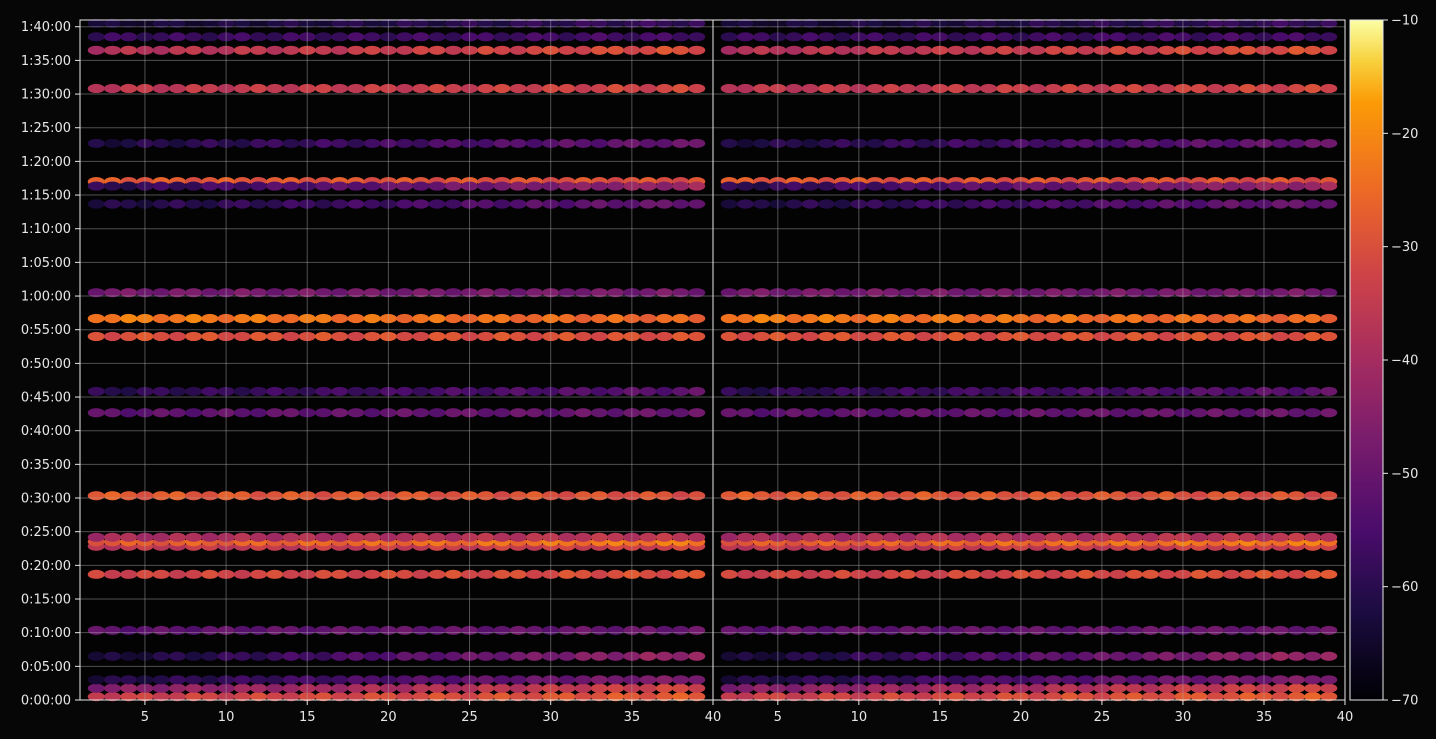 This screenshot has width=1436, height=739. I want to click on colorbar-tick-label: −60, so click(1404, 587).